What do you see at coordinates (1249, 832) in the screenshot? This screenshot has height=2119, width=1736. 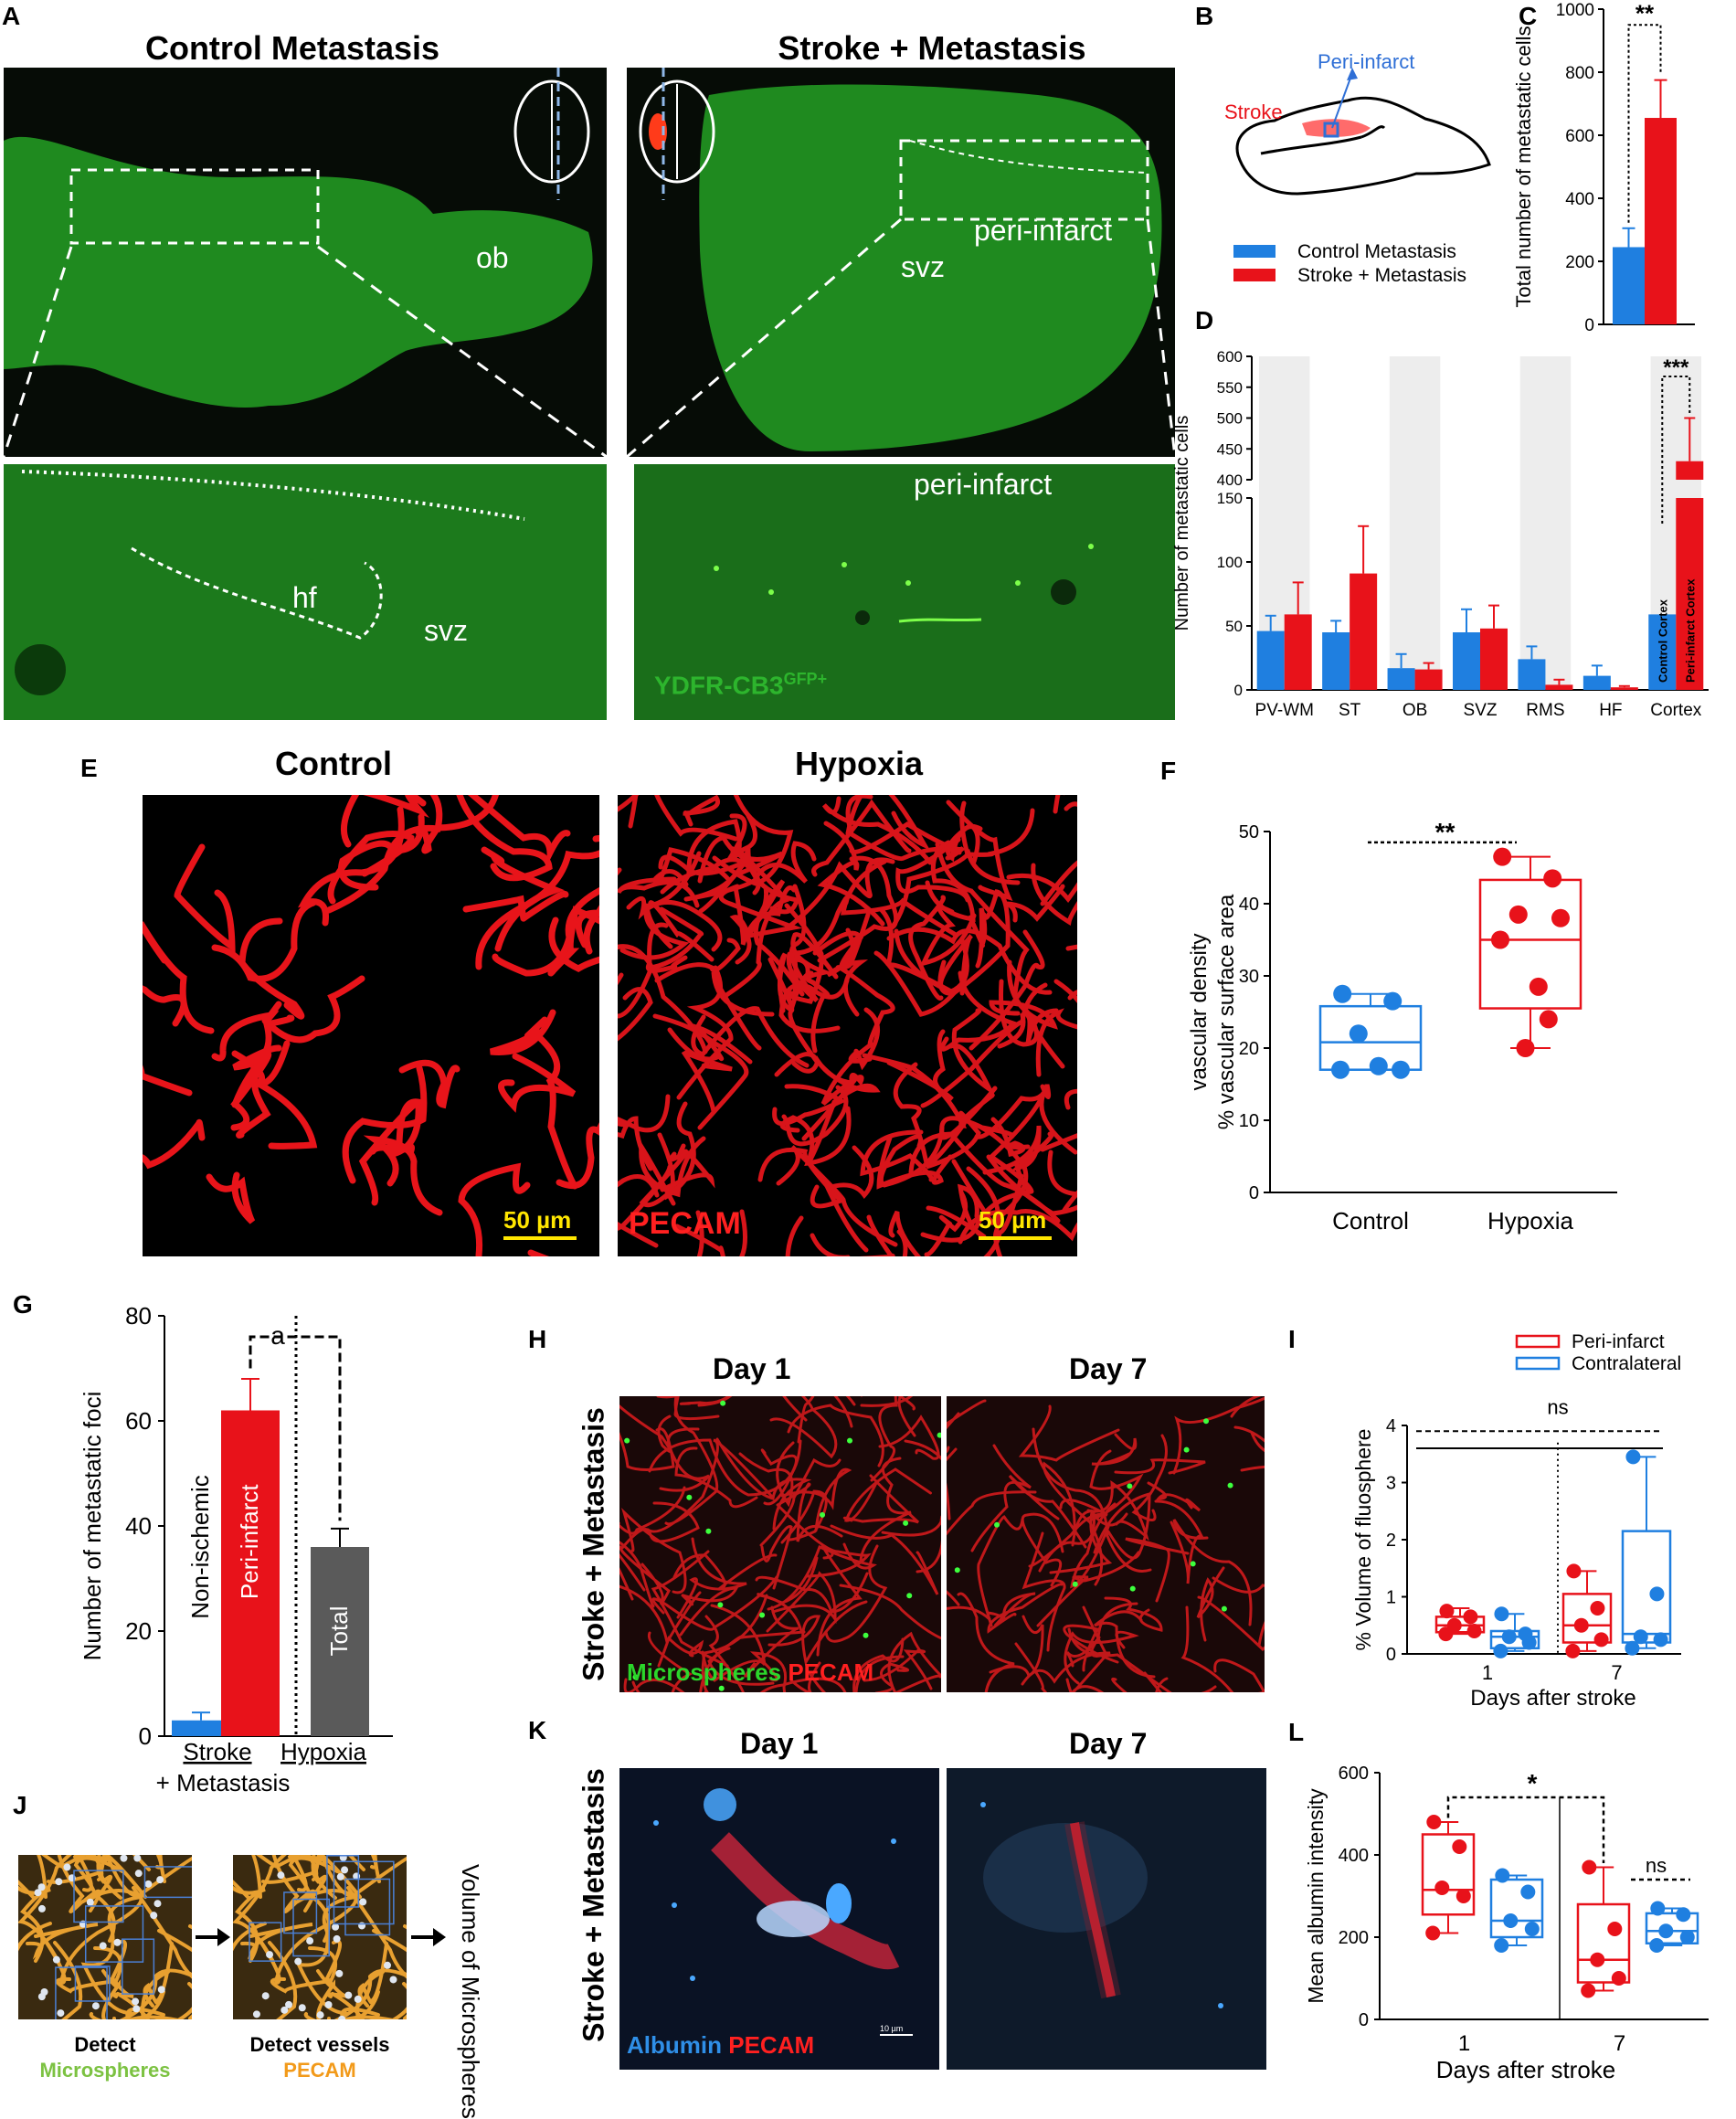 I see `f-tick-label: 50` at bounding box center [1249, 832].